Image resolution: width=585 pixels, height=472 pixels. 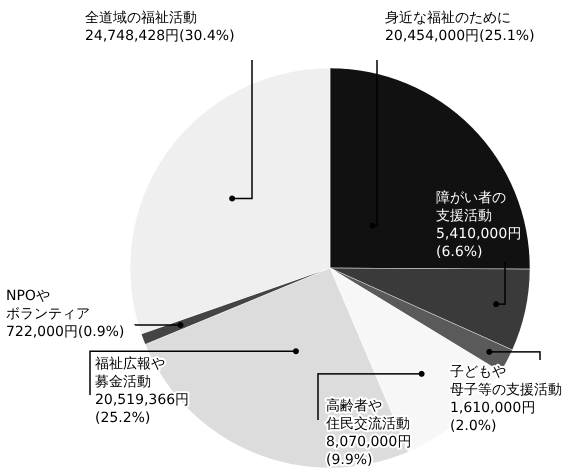 What do you see at coordinates (479, 243) in the screenshot?
I see `data-label: 5,410,000円(6.6%)` at bounding box center [479, 243].